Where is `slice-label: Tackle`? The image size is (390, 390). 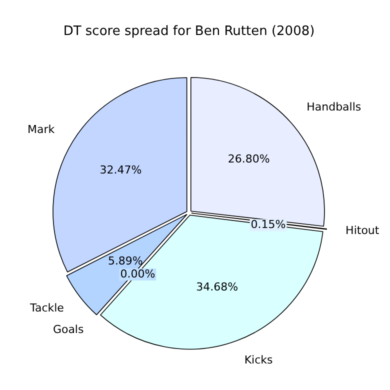
slice-label: Tackle is located at coordinates (46, 308).